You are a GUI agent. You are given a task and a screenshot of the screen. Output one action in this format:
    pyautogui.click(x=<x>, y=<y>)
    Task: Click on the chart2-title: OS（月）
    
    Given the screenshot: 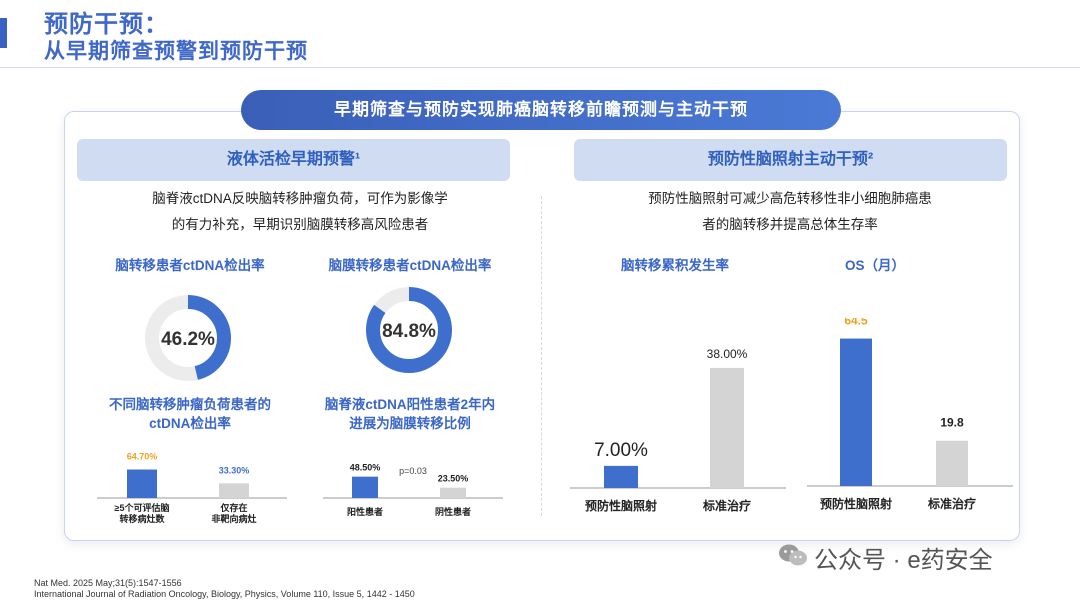 What is the action you would take?
    pyautogui.click(x=874, y=265)
    